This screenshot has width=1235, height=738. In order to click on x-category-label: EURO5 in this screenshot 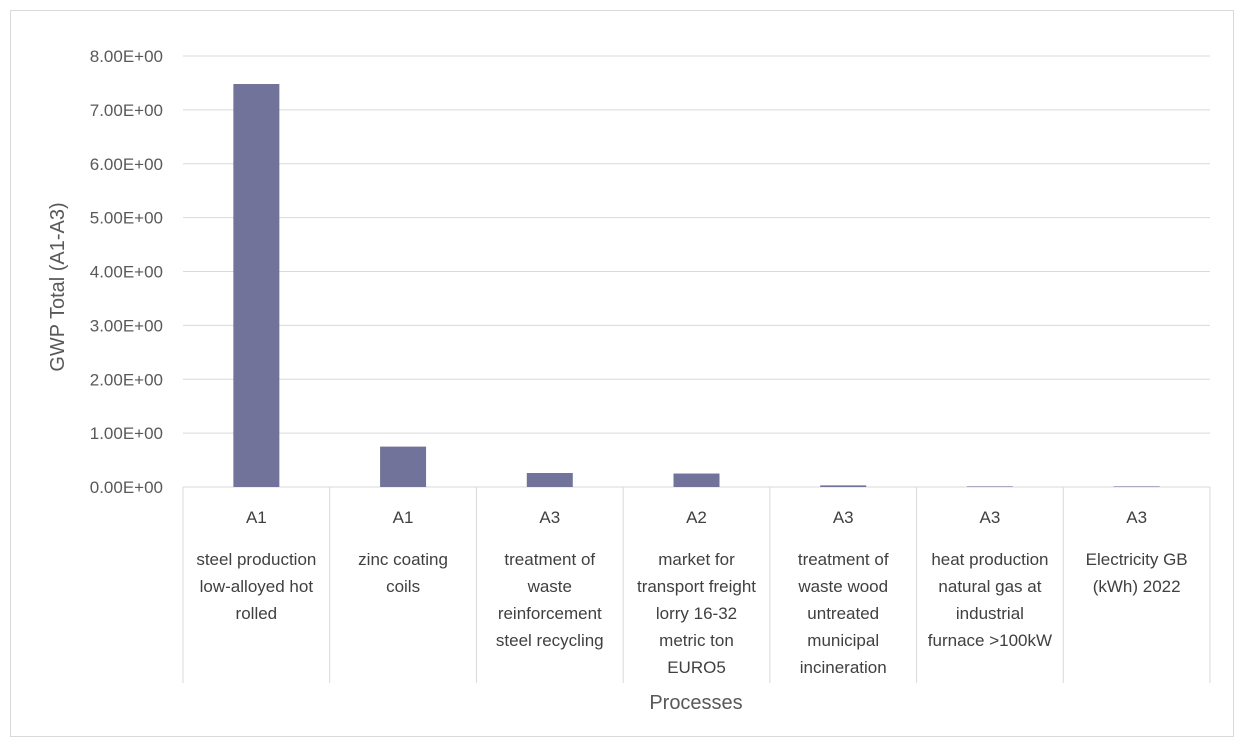, I will do `click(696, 667)`.